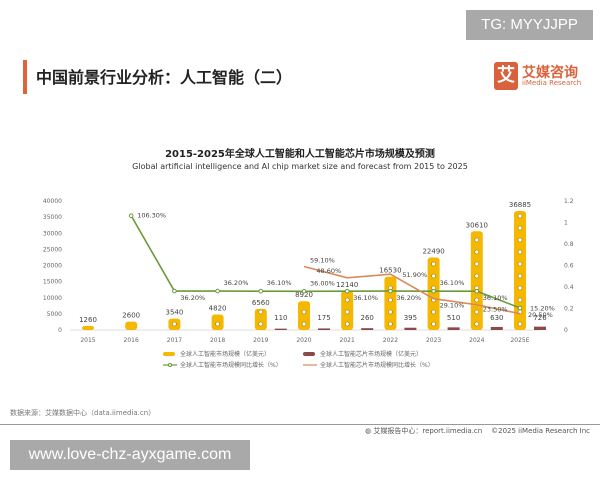 This screenshot has height=480, width=600. What do you see at coordinates (540, 318) in the screenshot?
I see `chip-market-label: 726` at bounding box center [540, 318].